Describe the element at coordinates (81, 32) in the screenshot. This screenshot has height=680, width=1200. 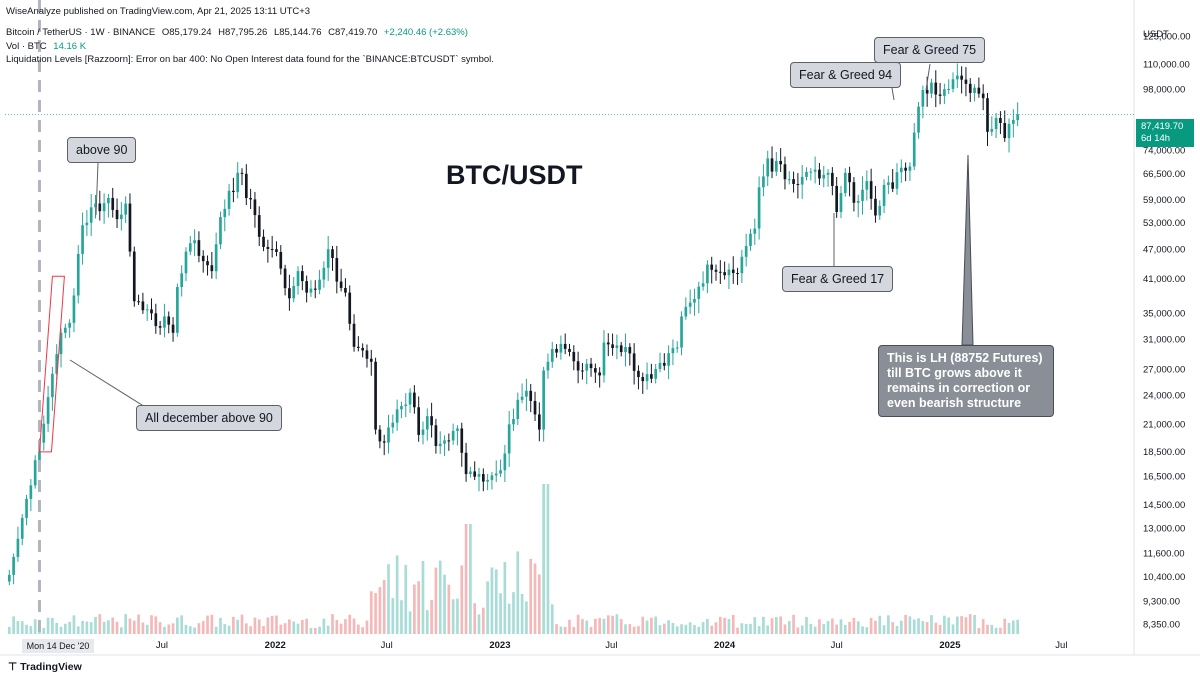
I see `symbol-name: Bitcoin / TetherUS · 1W · BINANCE` at that location.